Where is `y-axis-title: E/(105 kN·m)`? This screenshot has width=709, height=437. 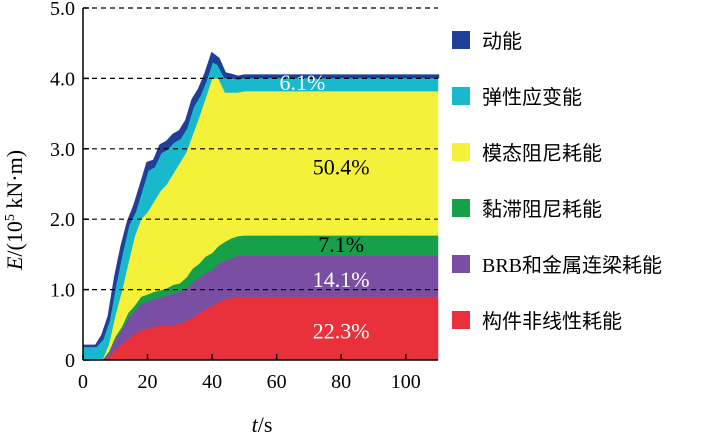
y-axis-title: E/(105 kN·m) is located at coordinates (14, 210).